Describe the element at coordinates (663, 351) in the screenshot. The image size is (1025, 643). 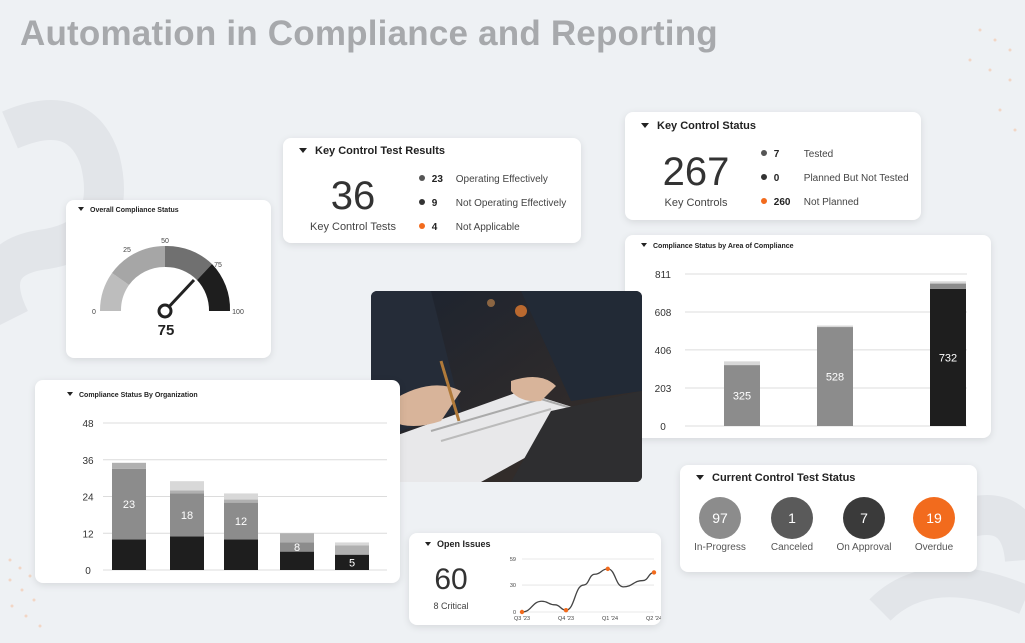
I see `y-tick-label: 406` at that location.